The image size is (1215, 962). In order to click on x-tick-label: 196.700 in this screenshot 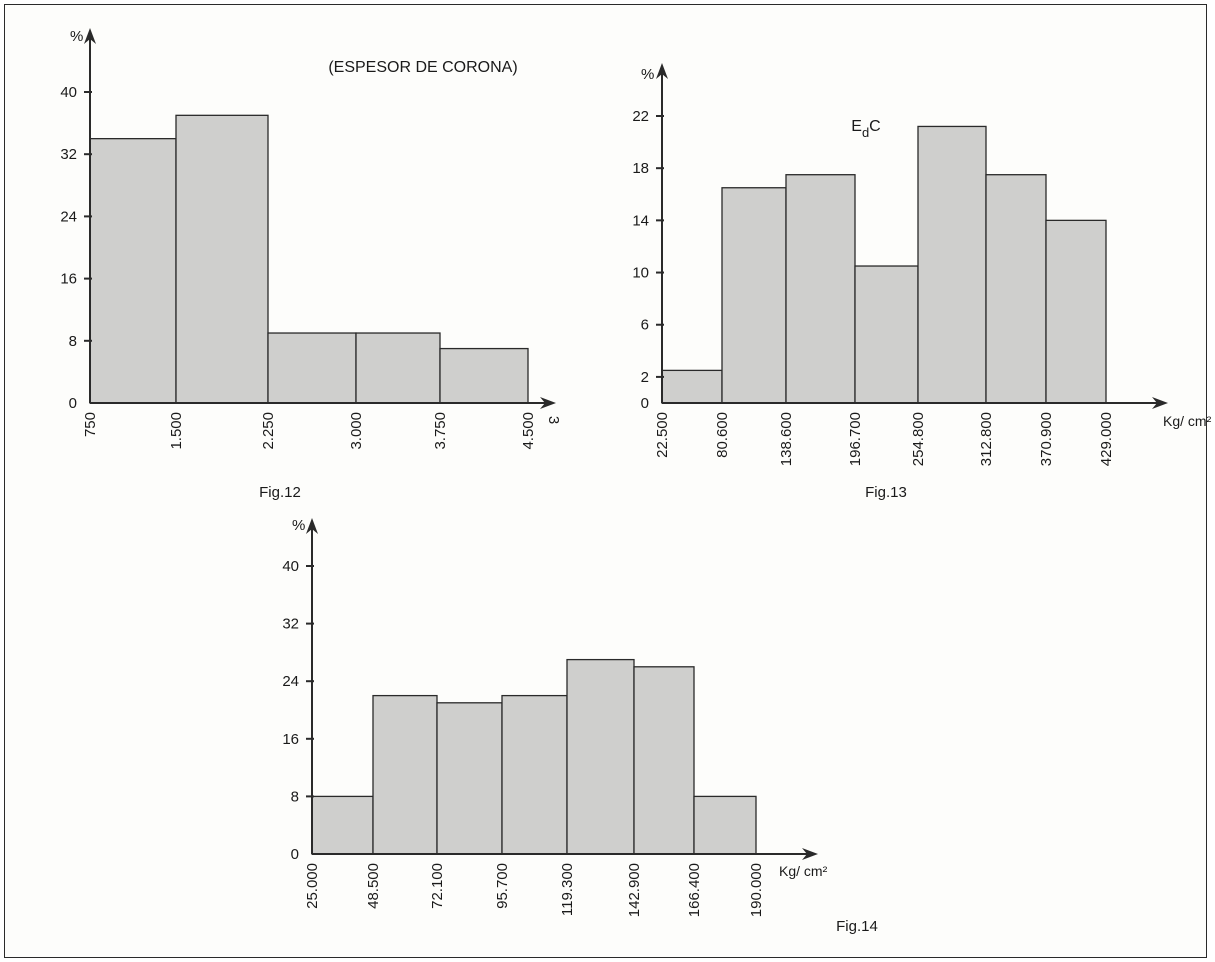, I will do `click(855, 439)`.